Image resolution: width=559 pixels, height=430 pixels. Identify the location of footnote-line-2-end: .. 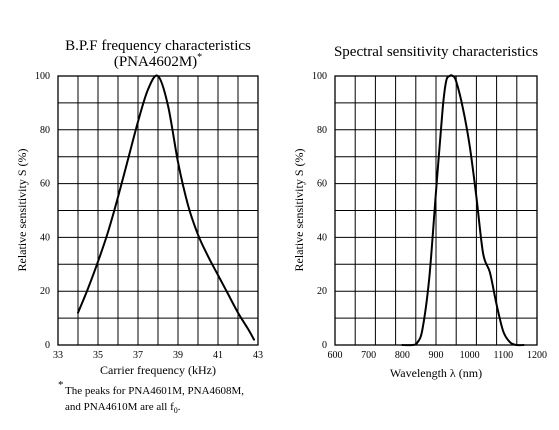
(179, 407).